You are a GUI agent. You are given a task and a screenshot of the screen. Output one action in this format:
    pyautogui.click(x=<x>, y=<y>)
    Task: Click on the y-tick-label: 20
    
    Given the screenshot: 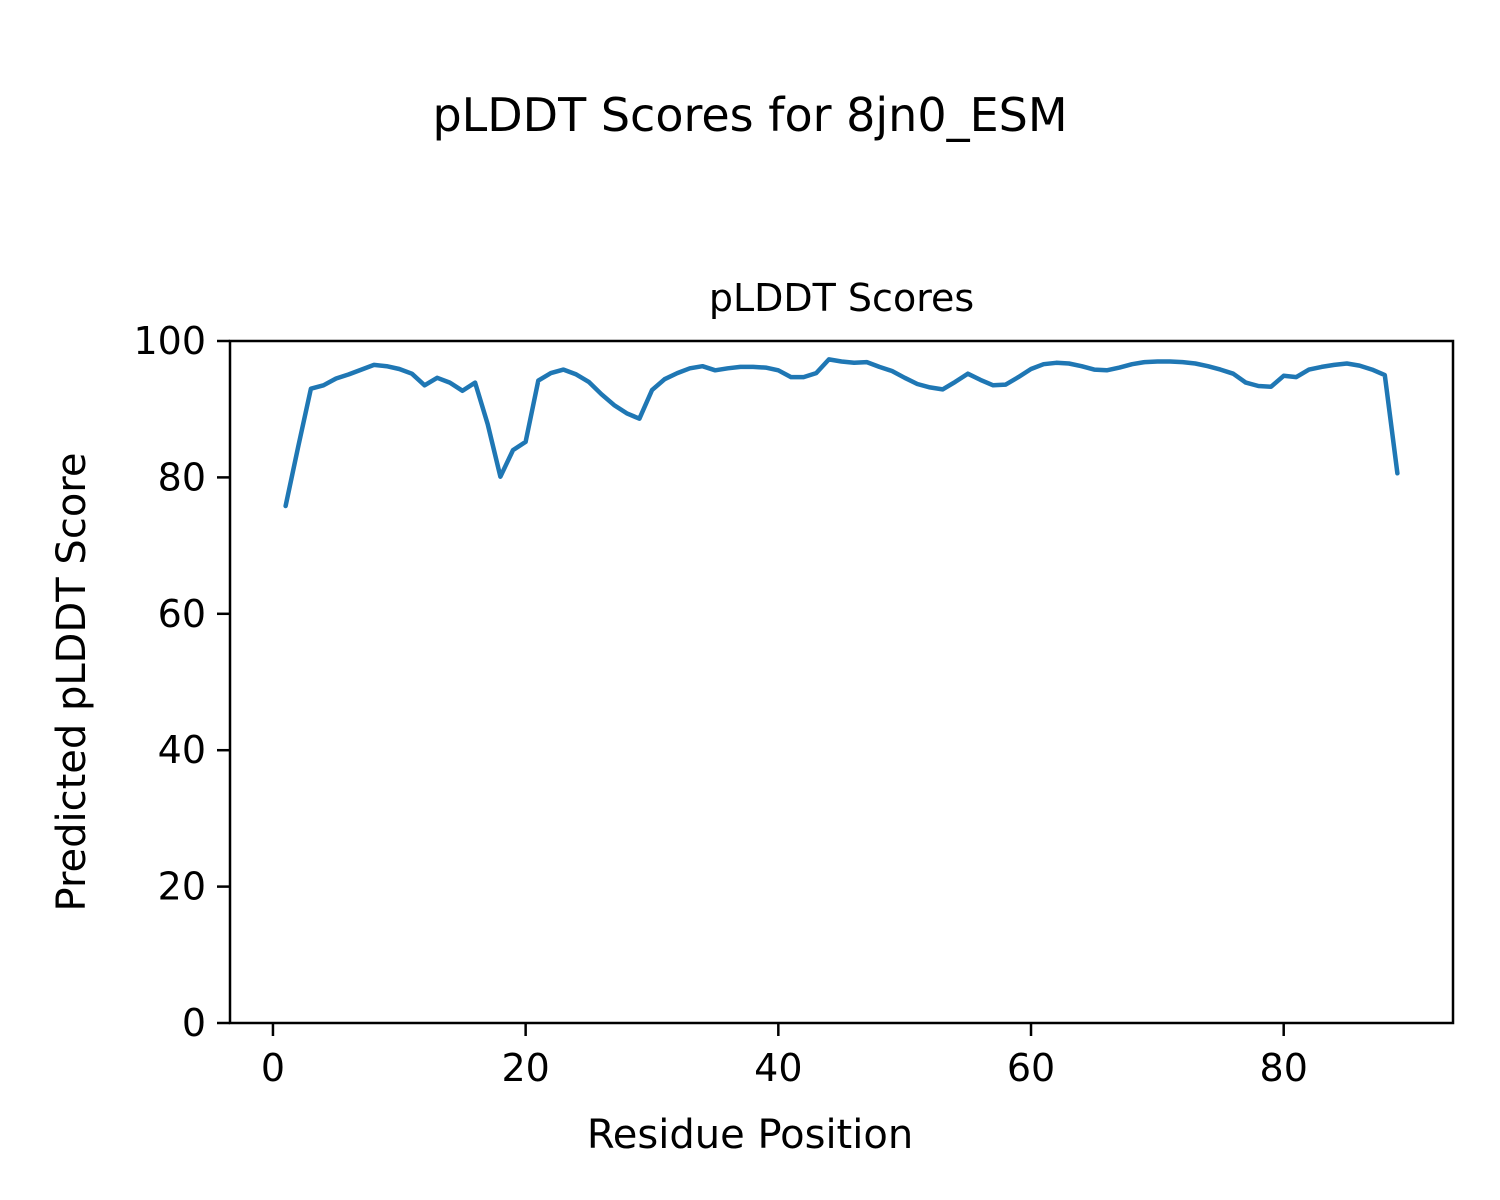 What is the action you would take?
    pyautogui.click(x=182, y=887)
    